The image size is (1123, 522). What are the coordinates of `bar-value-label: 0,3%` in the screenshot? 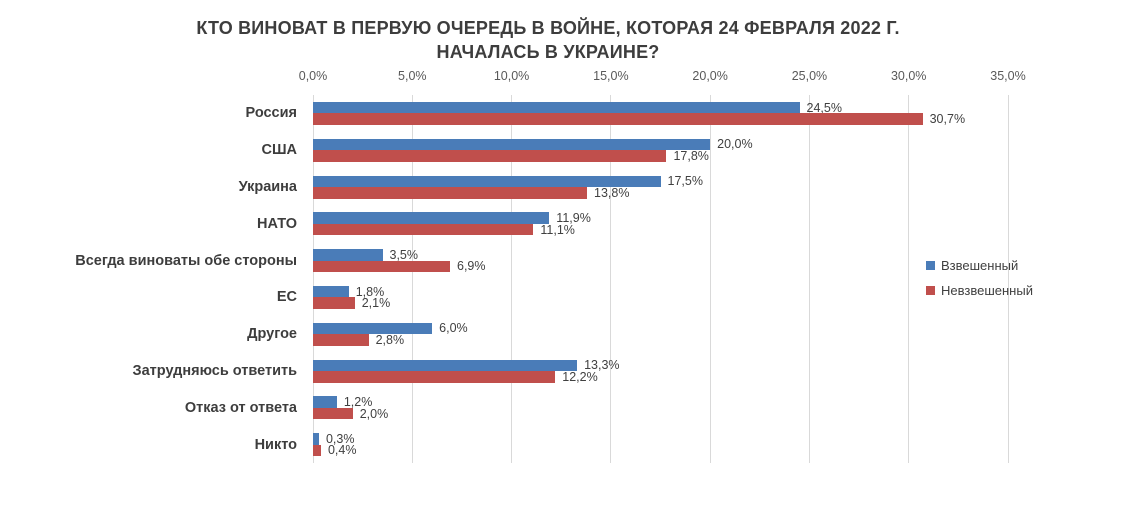 It's located at (340, 438).